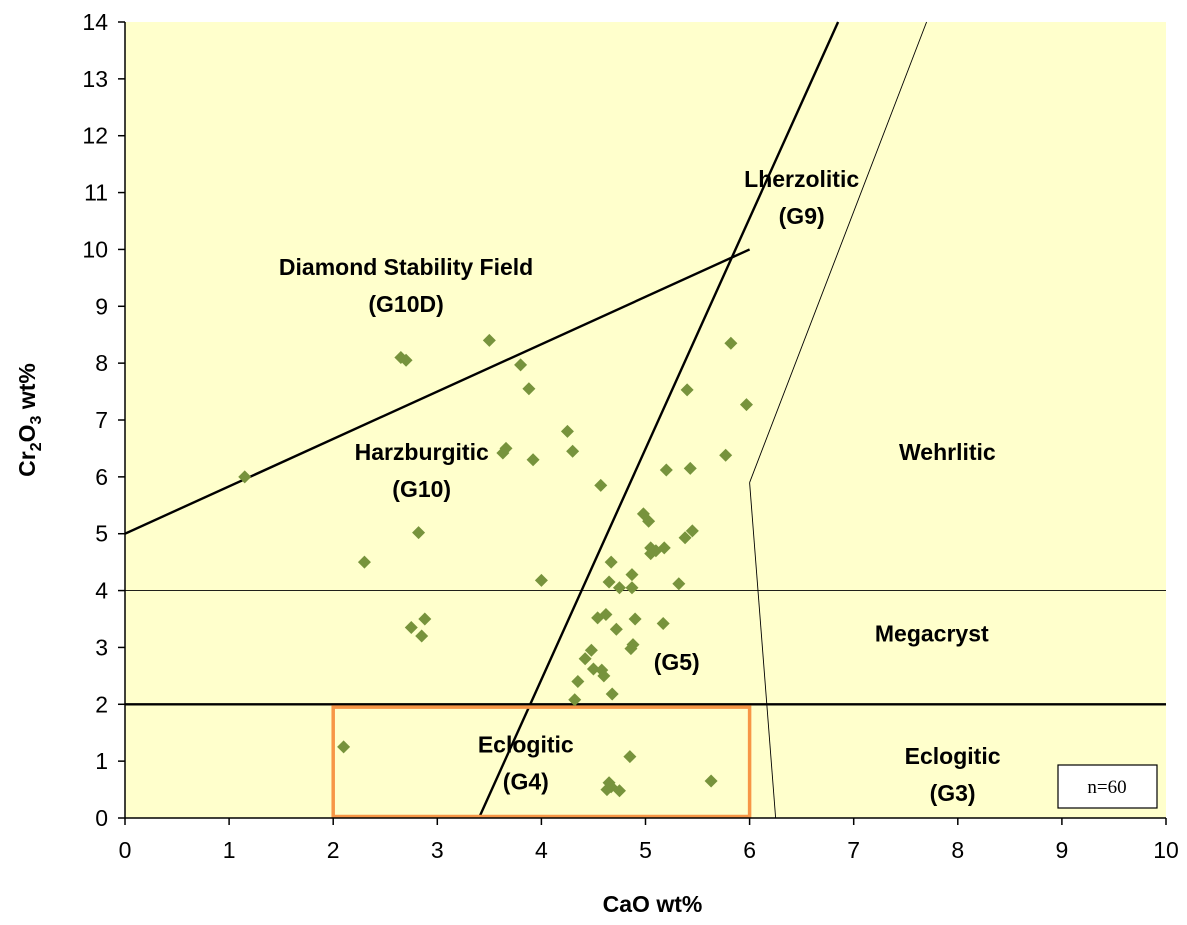  I want to click on x-tick-label: 1, so click(229, 850).